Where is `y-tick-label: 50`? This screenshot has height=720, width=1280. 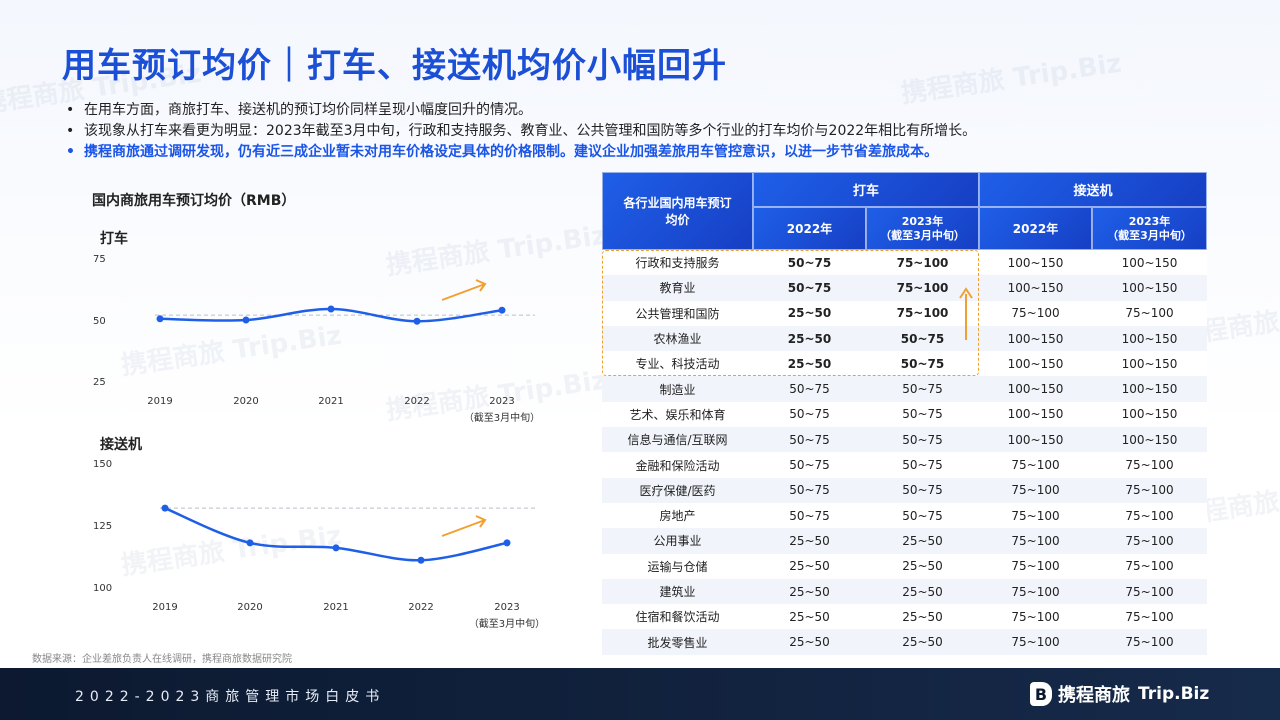
y-tick-label: 50 is located at coordinates (99, 321).